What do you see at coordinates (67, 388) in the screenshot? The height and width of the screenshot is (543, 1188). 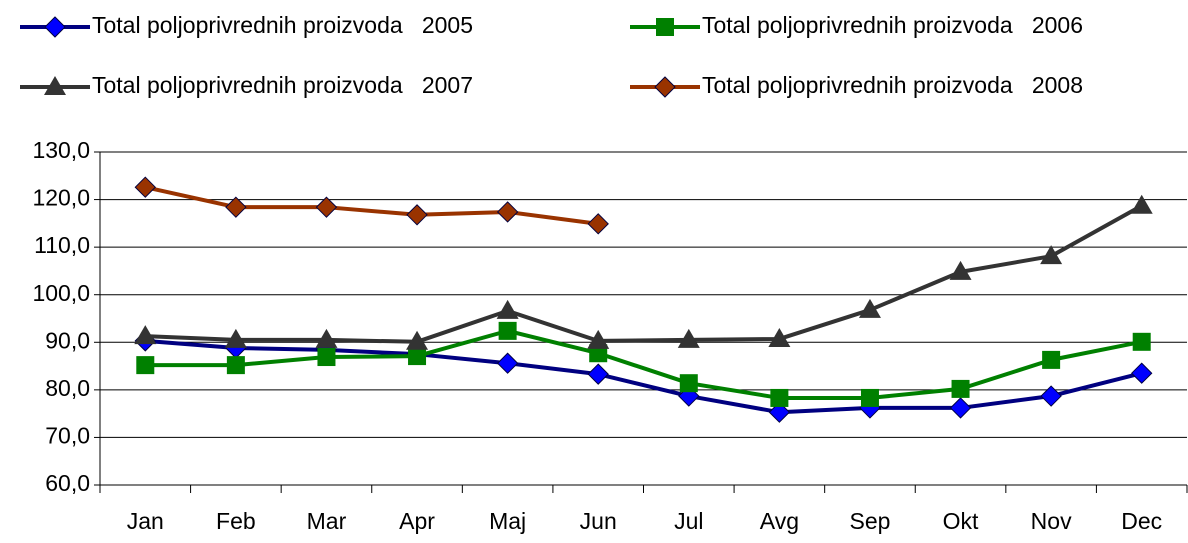 I see `y-tick-label: 80,0` at bounding box center [67, 388].